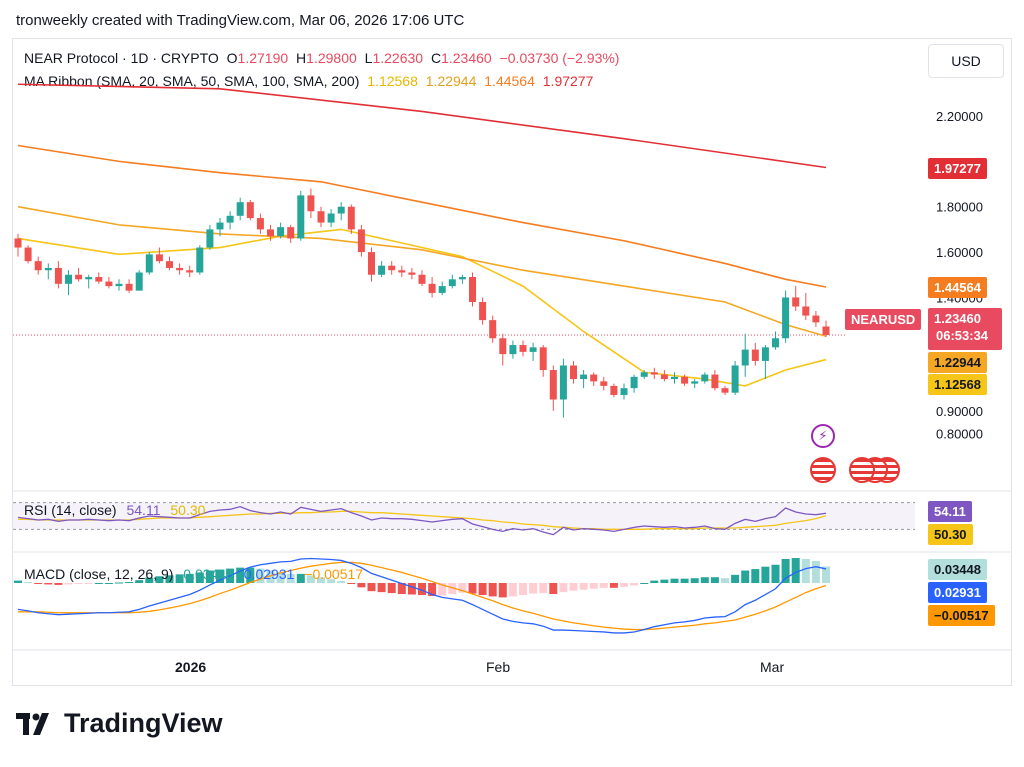  I want to click on rsi-axis-tag: 50.30, so click(950, 534).